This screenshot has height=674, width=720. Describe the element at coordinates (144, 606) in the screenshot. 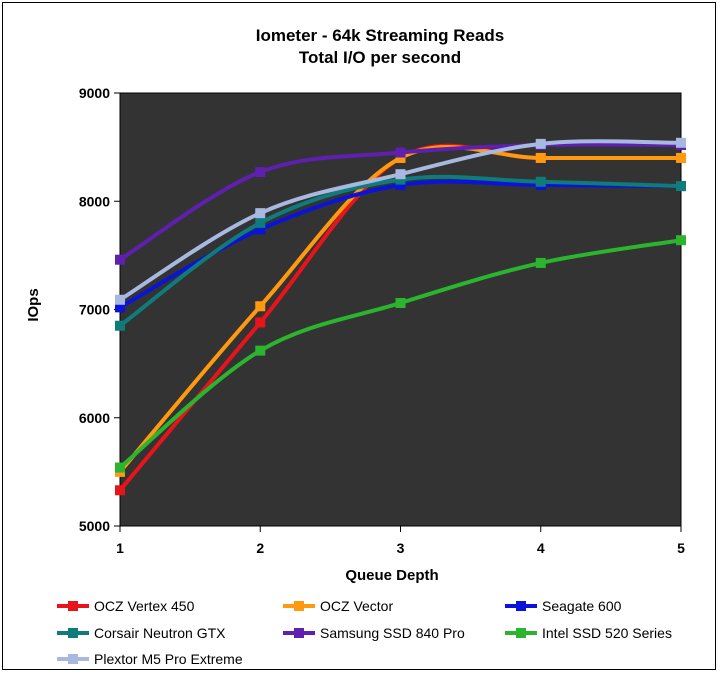

I see `legend-label: OCZ Vertex 450` at that location.